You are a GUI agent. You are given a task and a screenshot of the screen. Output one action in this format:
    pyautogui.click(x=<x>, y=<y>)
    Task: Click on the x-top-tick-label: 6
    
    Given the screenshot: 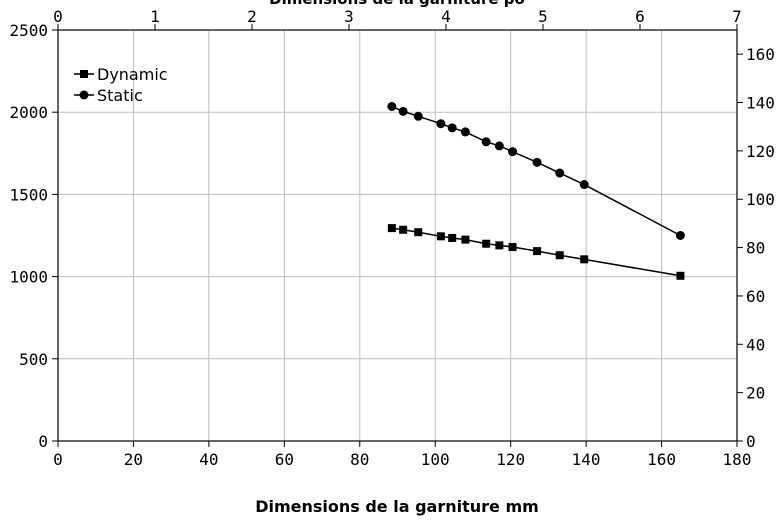 What is the action you would take?
    pyautogui.click(x=640, y=16)
    